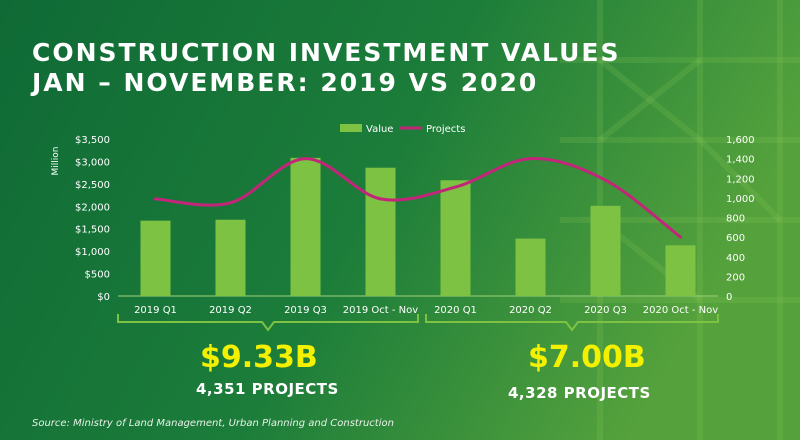 This screenshot has width=800, height=440. What do you see at coordinates (92, 252) in the screenshot?
I see `y-tick-label: $1,000` at bounding box center [92, 252].